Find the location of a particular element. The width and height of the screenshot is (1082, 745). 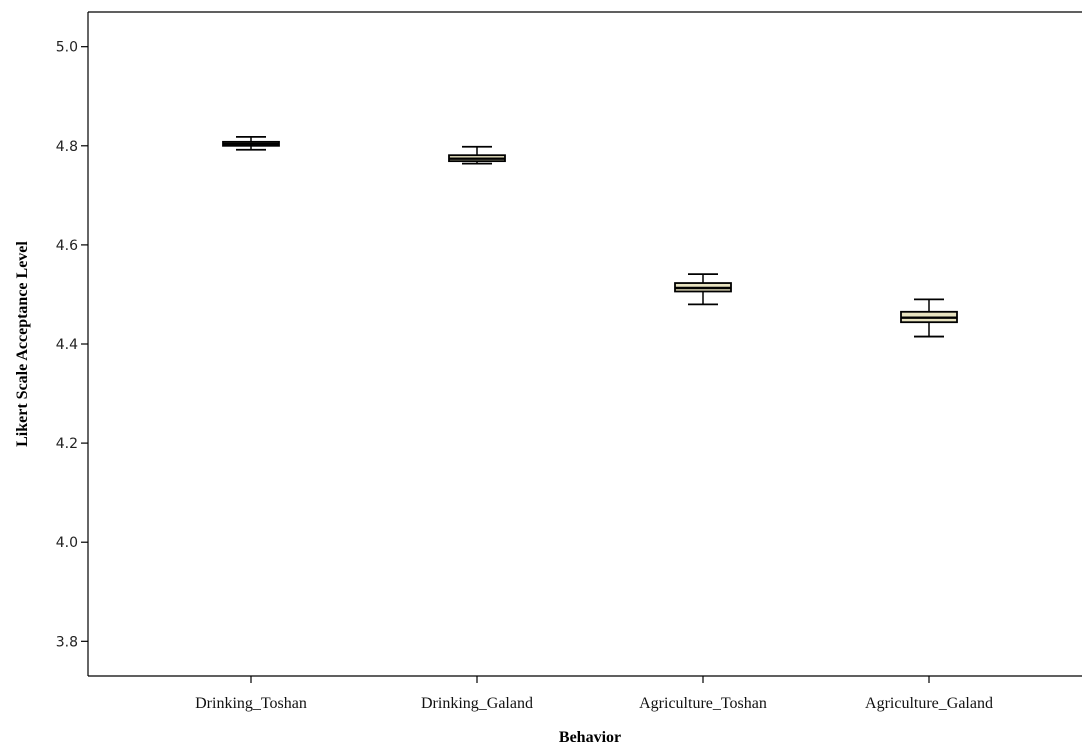

y-tick-label: 4.2 is located at coordinates (67, 444).